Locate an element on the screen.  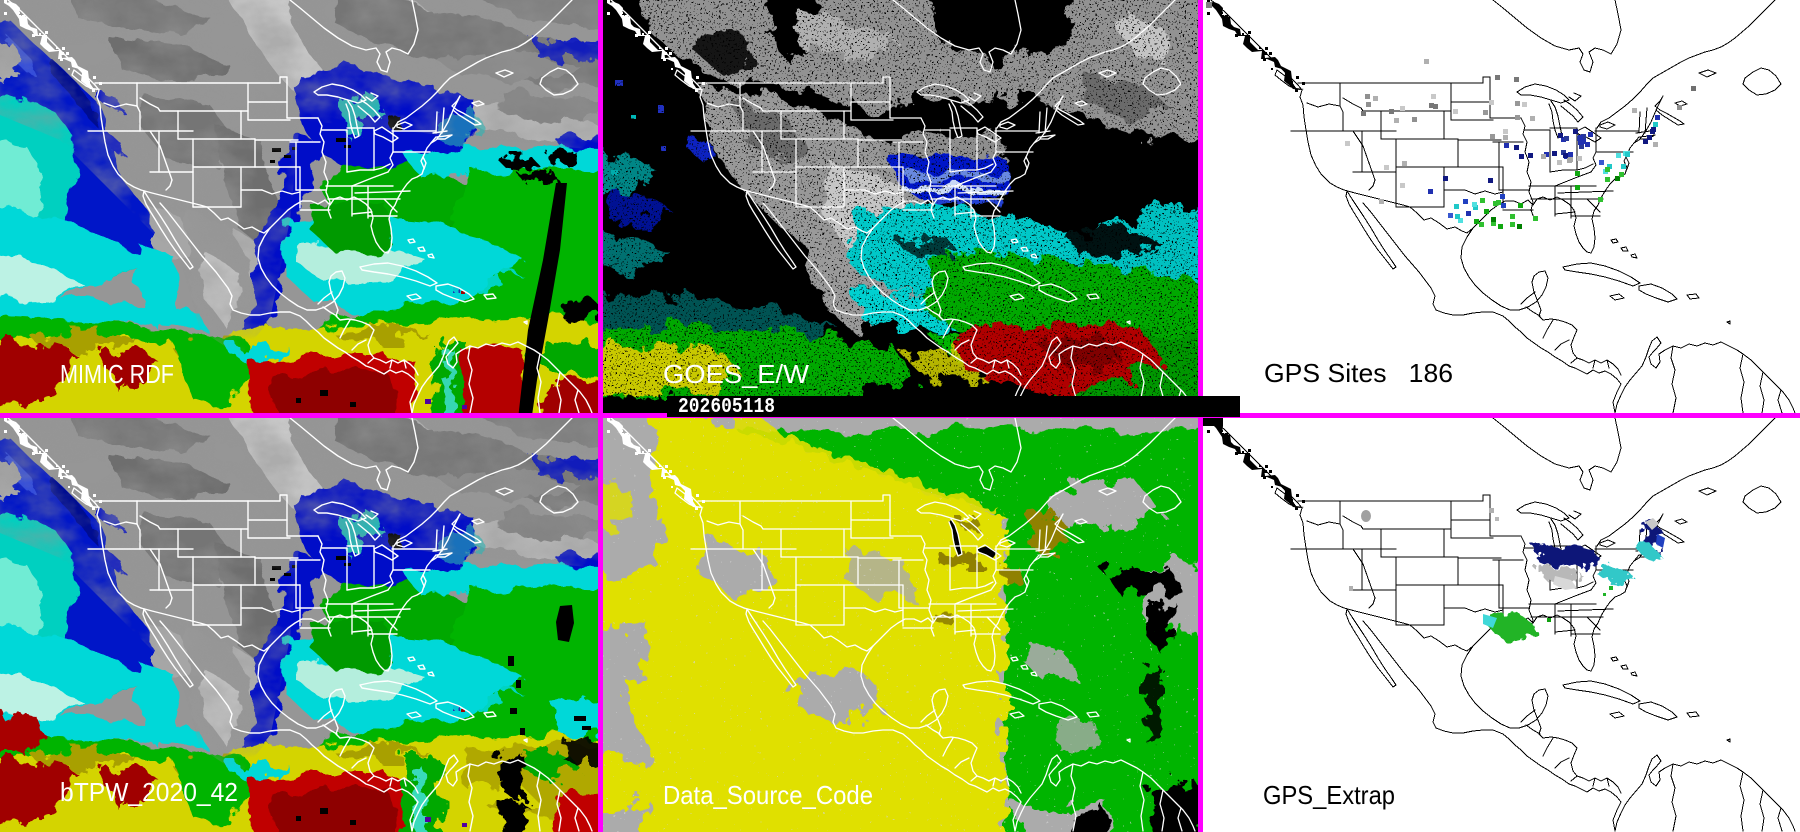
svg-text: GPS_Extrap is located at coordinates (1329, 795).